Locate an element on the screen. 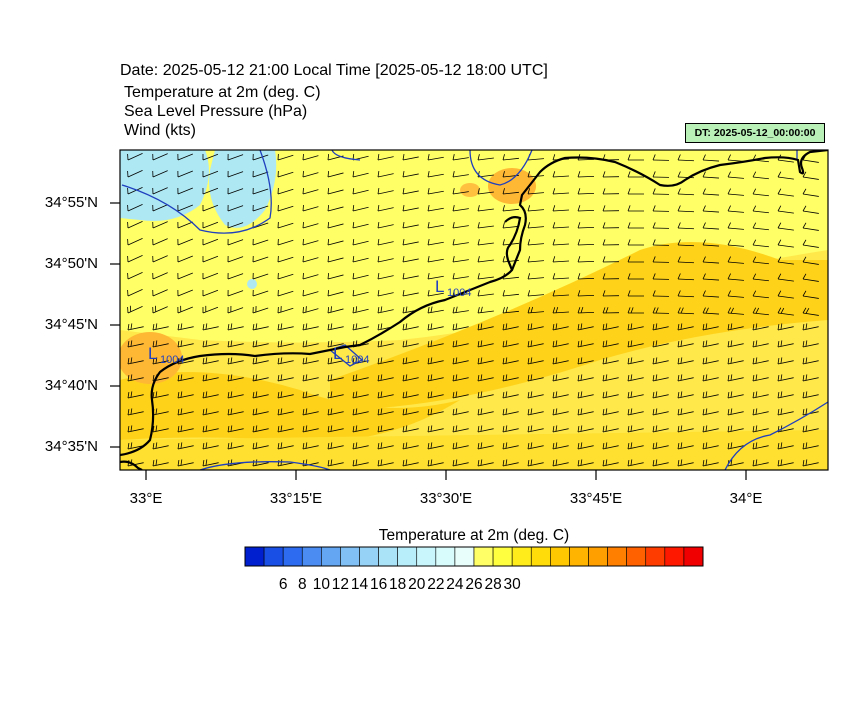 Image resolution: width=864 pixels, height=720 pixels. colorbar-tick-label: 28 is located at coordinates (493, 584).